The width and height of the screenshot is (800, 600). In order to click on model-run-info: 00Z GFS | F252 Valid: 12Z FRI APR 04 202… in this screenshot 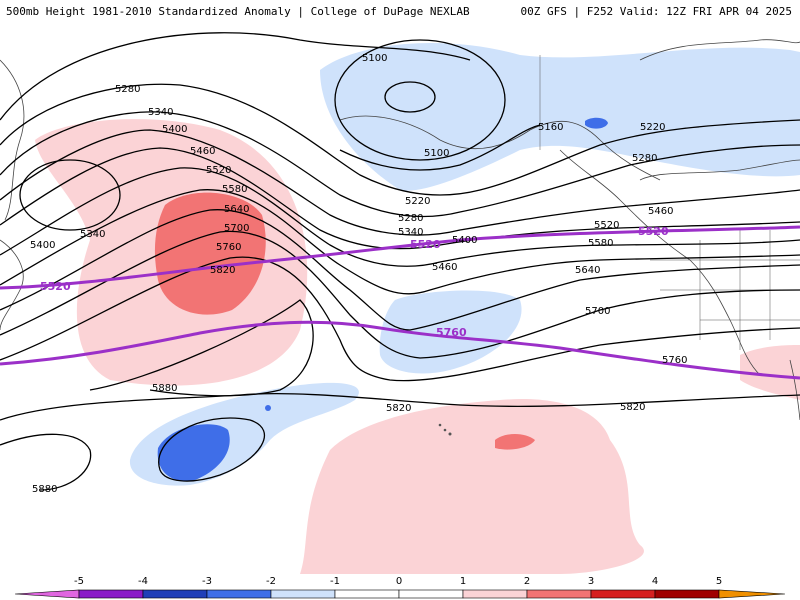, I will do `click(656, 11)`.